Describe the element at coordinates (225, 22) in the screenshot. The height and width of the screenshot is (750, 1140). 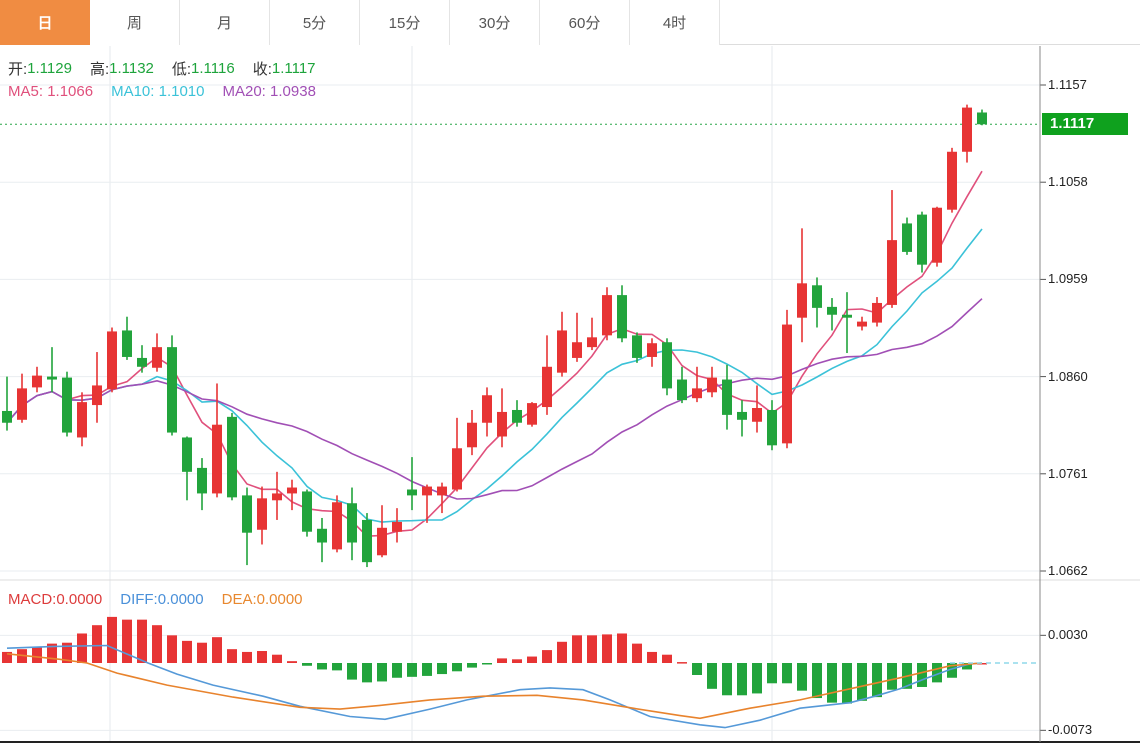
I see `tab-月: 月` at that location.